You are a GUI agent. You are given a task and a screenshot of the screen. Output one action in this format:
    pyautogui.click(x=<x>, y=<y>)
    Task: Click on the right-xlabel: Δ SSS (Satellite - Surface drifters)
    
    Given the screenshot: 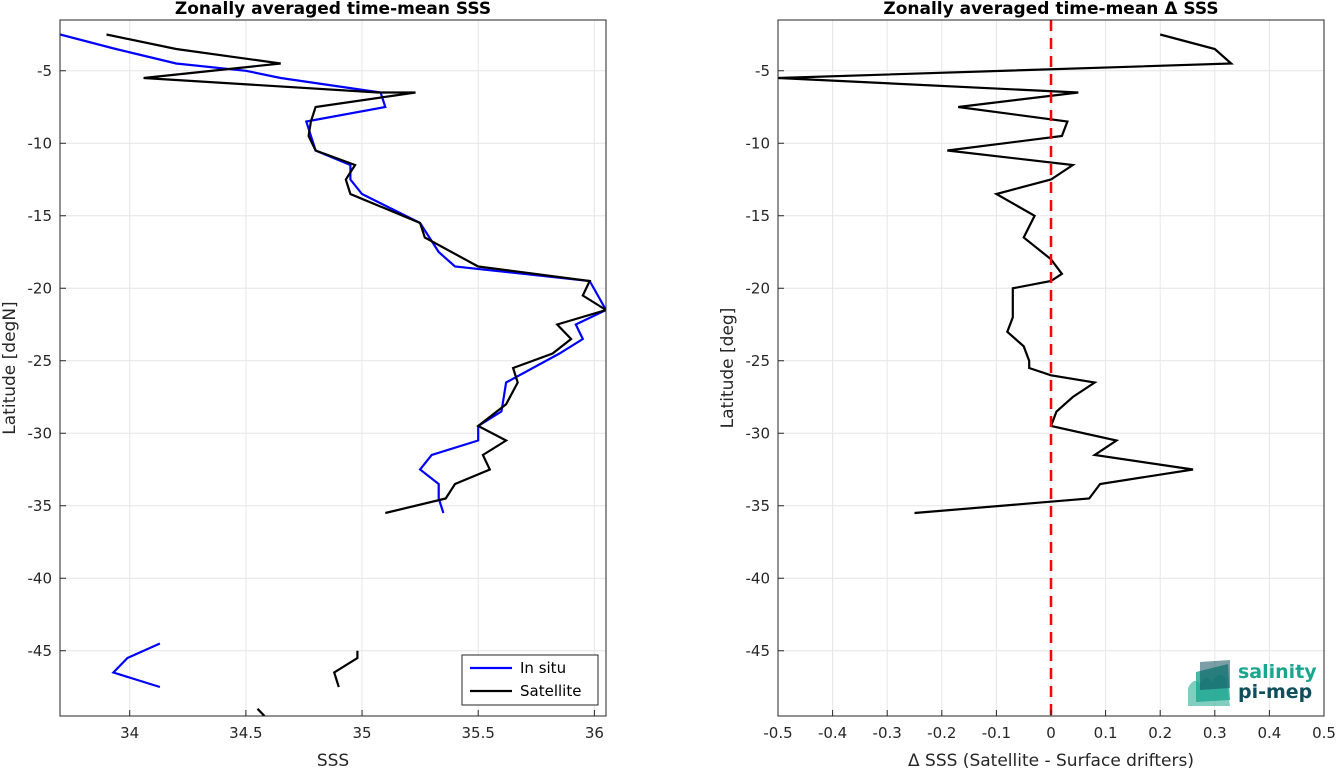 What is the action you would take?
    pyautogui.click(x=1051, y=760)
    